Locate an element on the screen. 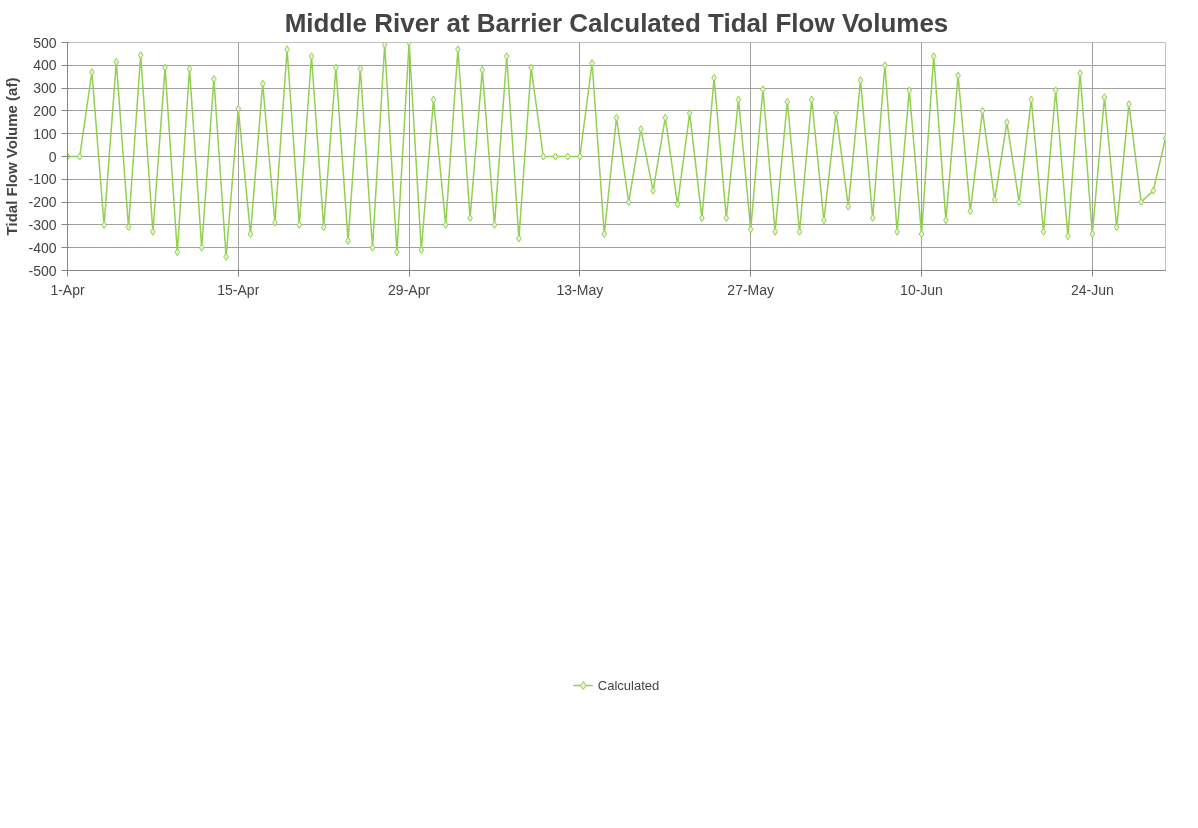 The height and width of the screenshot is (828, 1198). x-tick-label: 24-Jun is located at coordinates (1092, 289).